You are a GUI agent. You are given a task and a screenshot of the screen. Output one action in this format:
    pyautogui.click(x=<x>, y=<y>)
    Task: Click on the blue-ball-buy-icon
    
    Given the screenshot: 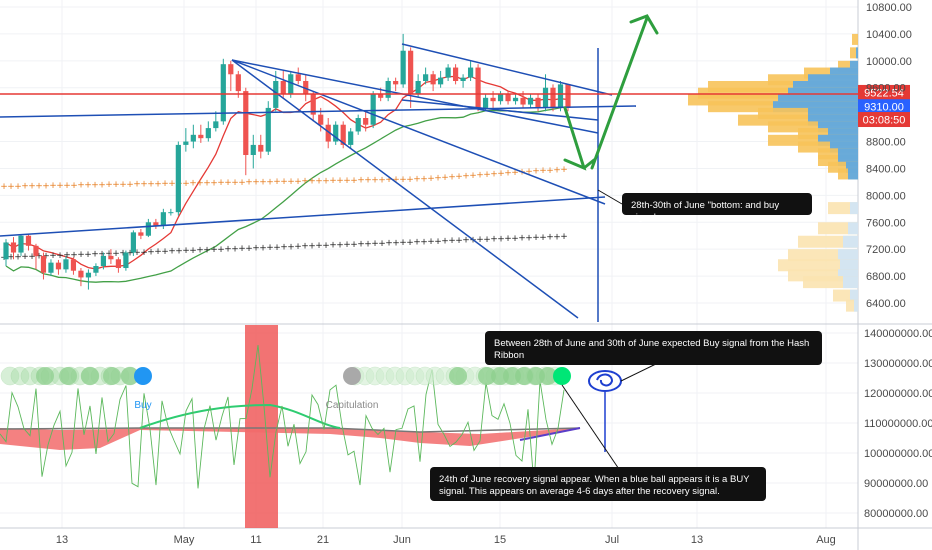 What is the action you would take?
    pyautogui.click(x=605, y=380)
    